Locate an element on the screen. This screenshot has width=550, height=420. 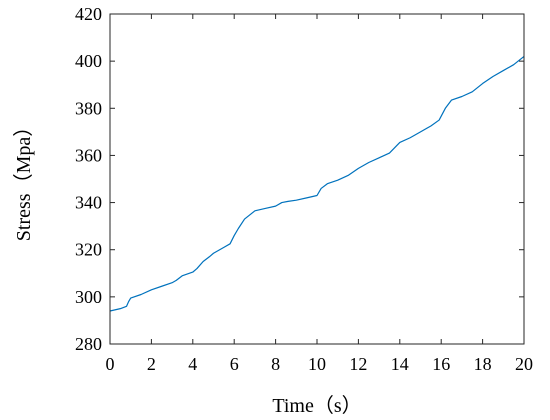
x-axis-label: Time（s） is located at coordinates (316, 405).